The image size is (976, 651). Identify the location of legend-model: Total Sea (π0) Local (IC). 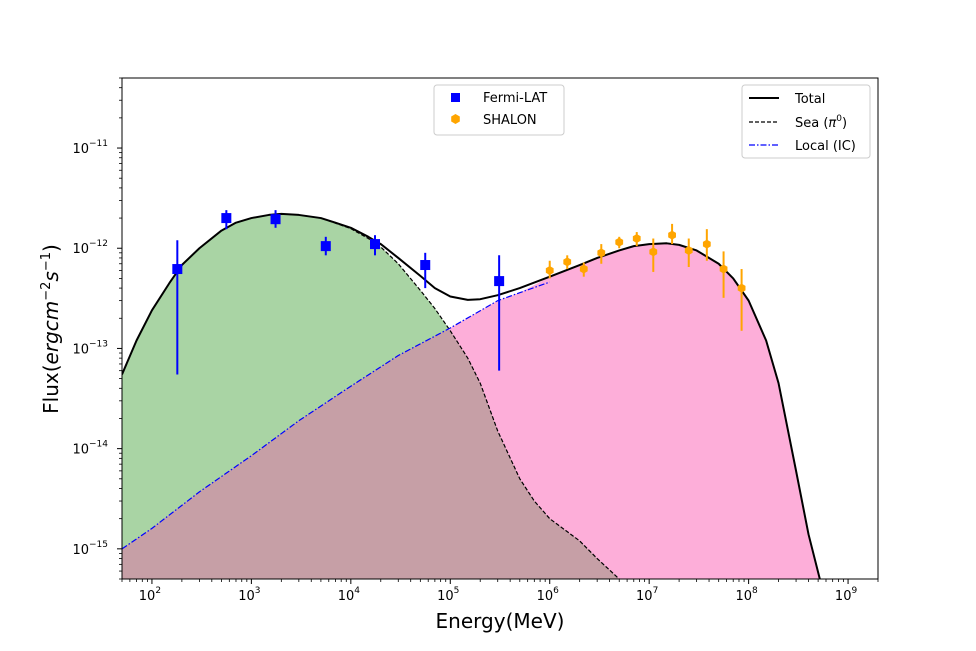
(806, 121).